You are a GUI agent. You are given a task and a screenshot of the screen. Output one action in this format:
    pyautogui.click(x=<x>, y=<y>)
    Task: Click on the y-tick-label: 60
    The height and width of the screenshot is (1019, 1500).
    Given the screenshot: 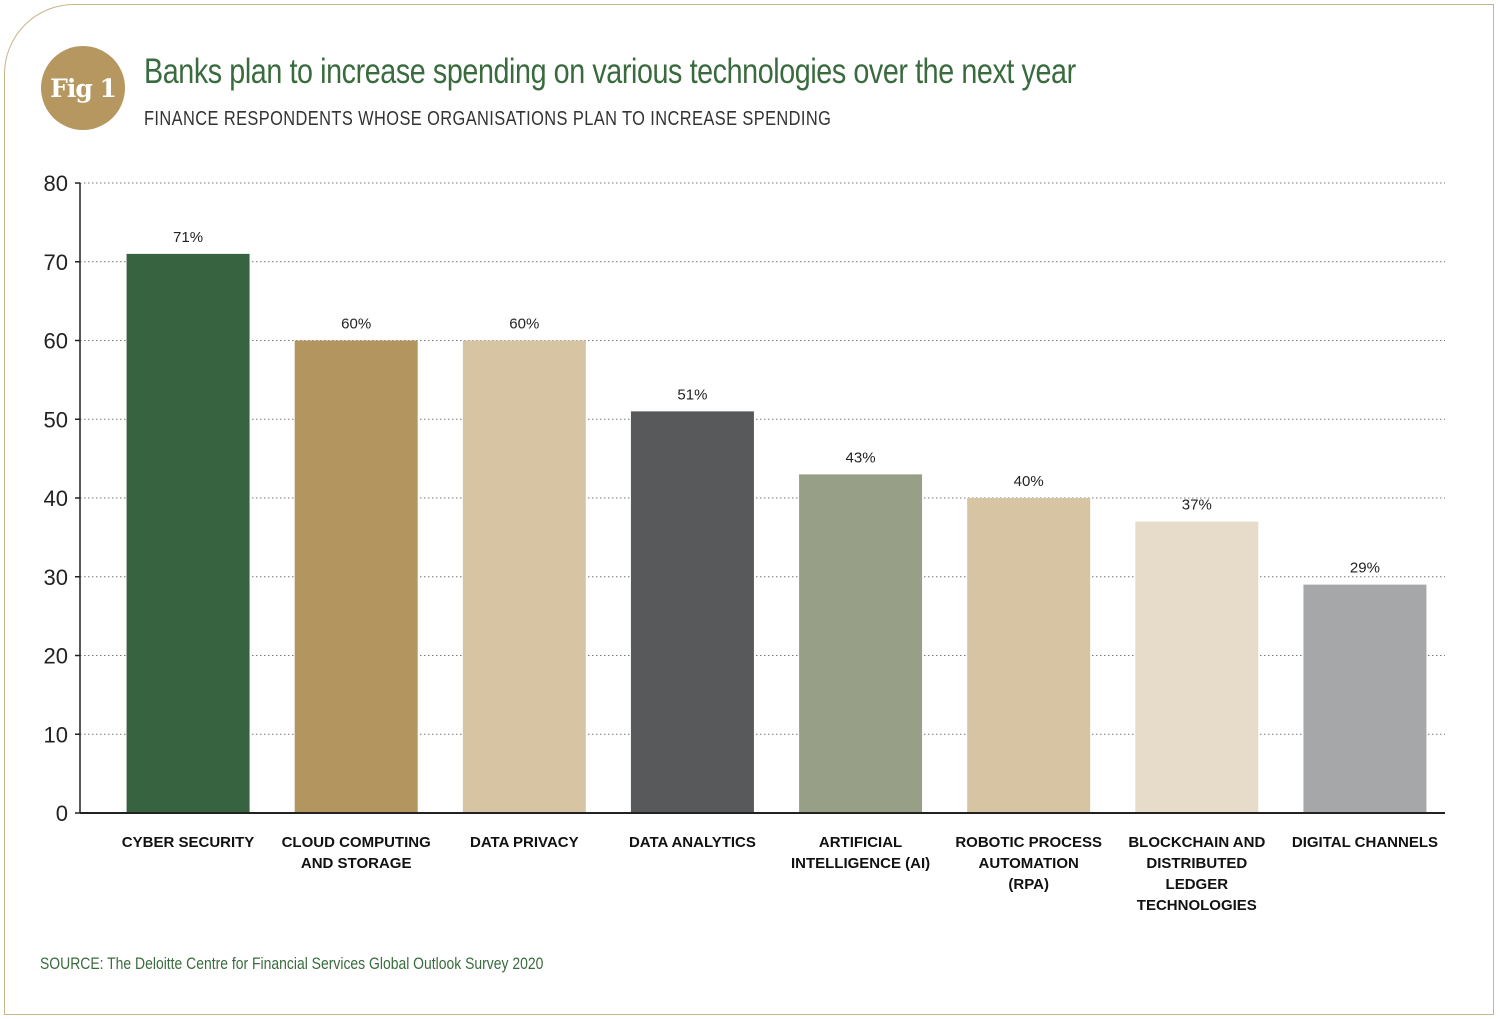 What is the action you would take?
    pyautogui.click(x=56, y=341)
    